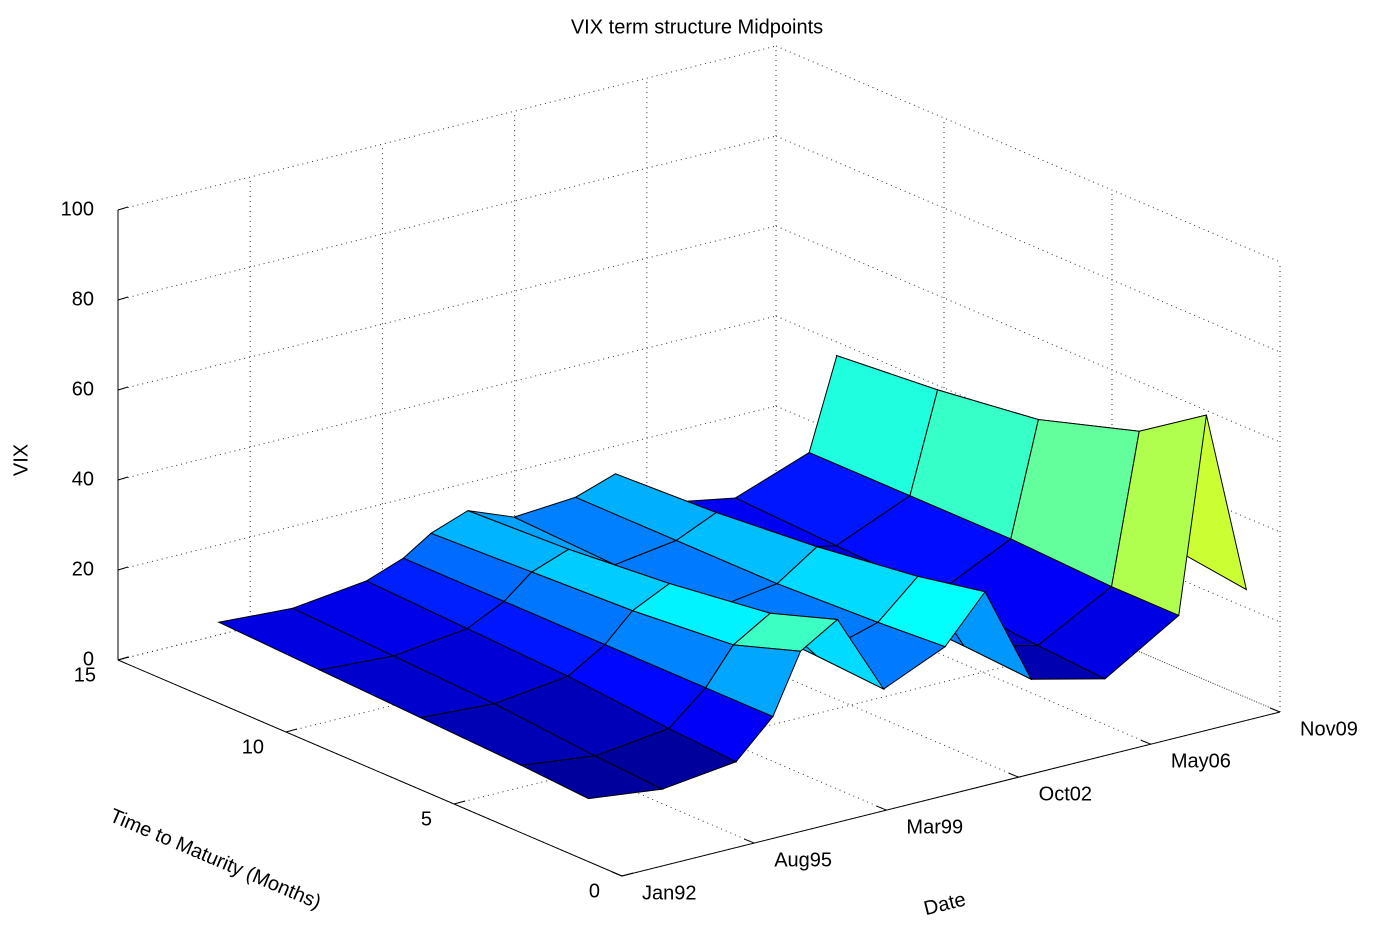  I want to click on y-axis, so click(370, 768).